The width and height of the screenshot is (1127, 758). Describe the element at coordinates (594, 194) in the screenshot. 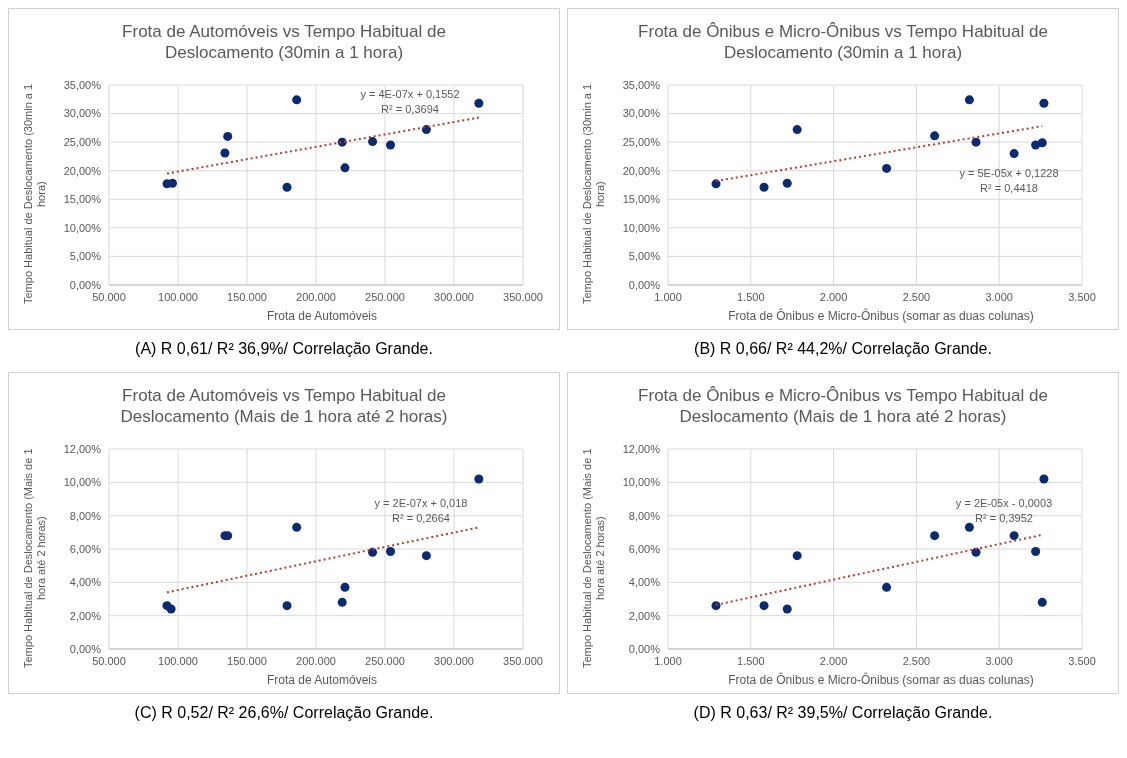

I see `y-axis-title: Tempo Habitual de Deslocamento (30min a 1 hora)` at that location.